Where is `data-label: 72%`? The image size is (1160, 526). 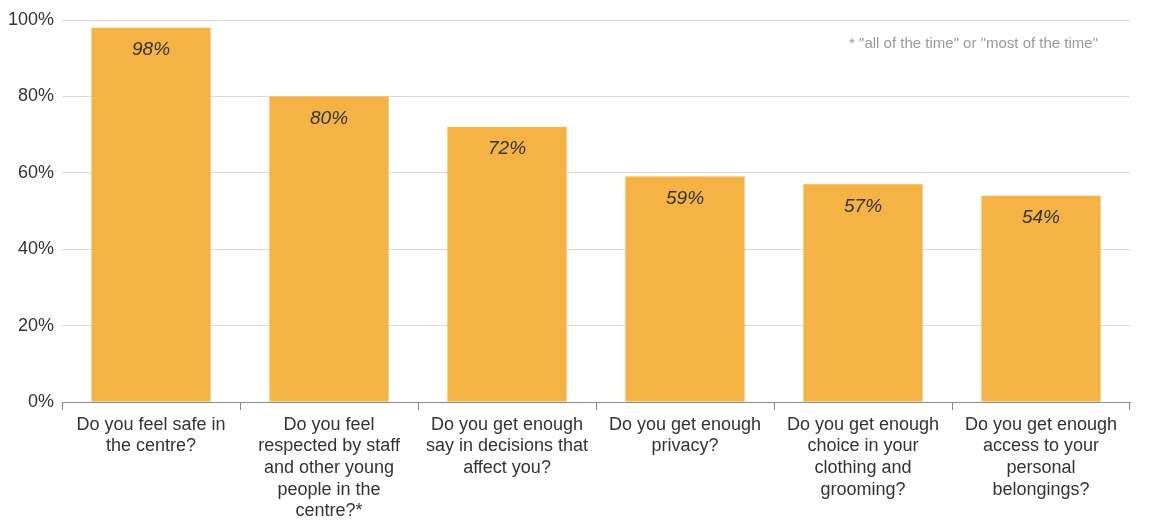 data-label: 72% is located at coordinates (507, 148).